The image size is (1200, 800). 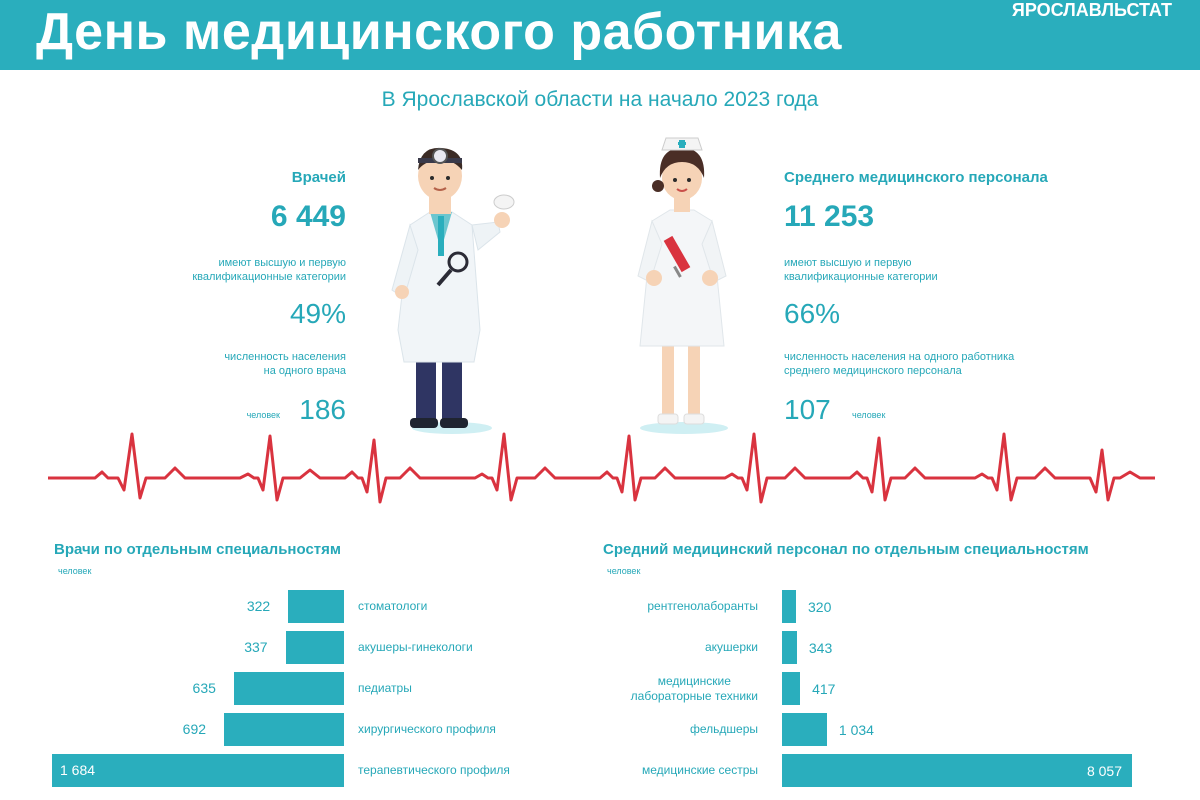 I want to click on doctors-bar-category: терапевтического профиля, so click(x=434, y=770).